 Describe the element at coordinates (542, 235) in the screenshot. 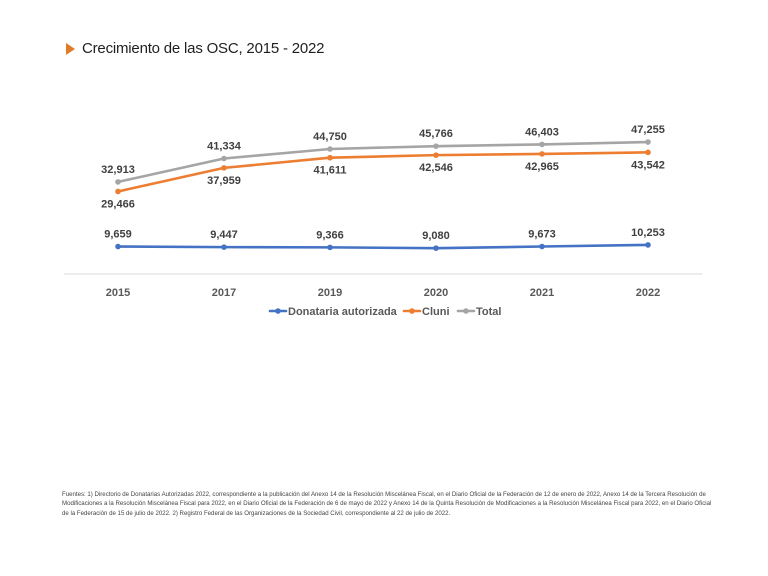

I see `data-label-0-4: 9,673` at that location.